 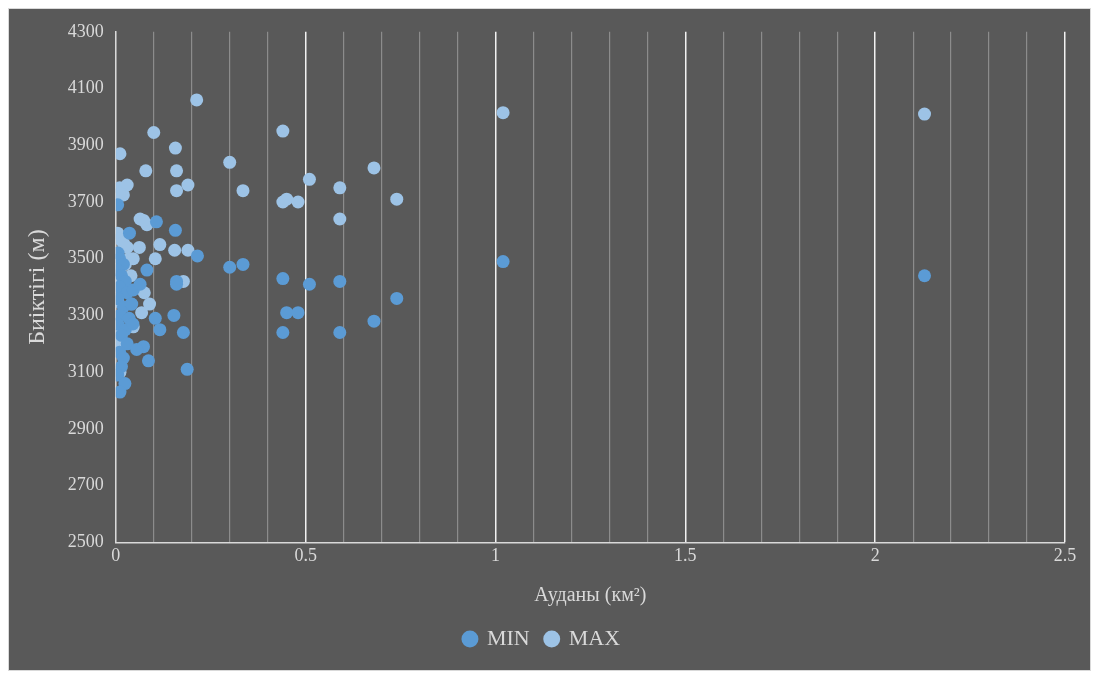 What do you see at coordinates (85, 30) in the screenshot?
I see `y-tick-label: 4300` at bounding box center [85, 30].